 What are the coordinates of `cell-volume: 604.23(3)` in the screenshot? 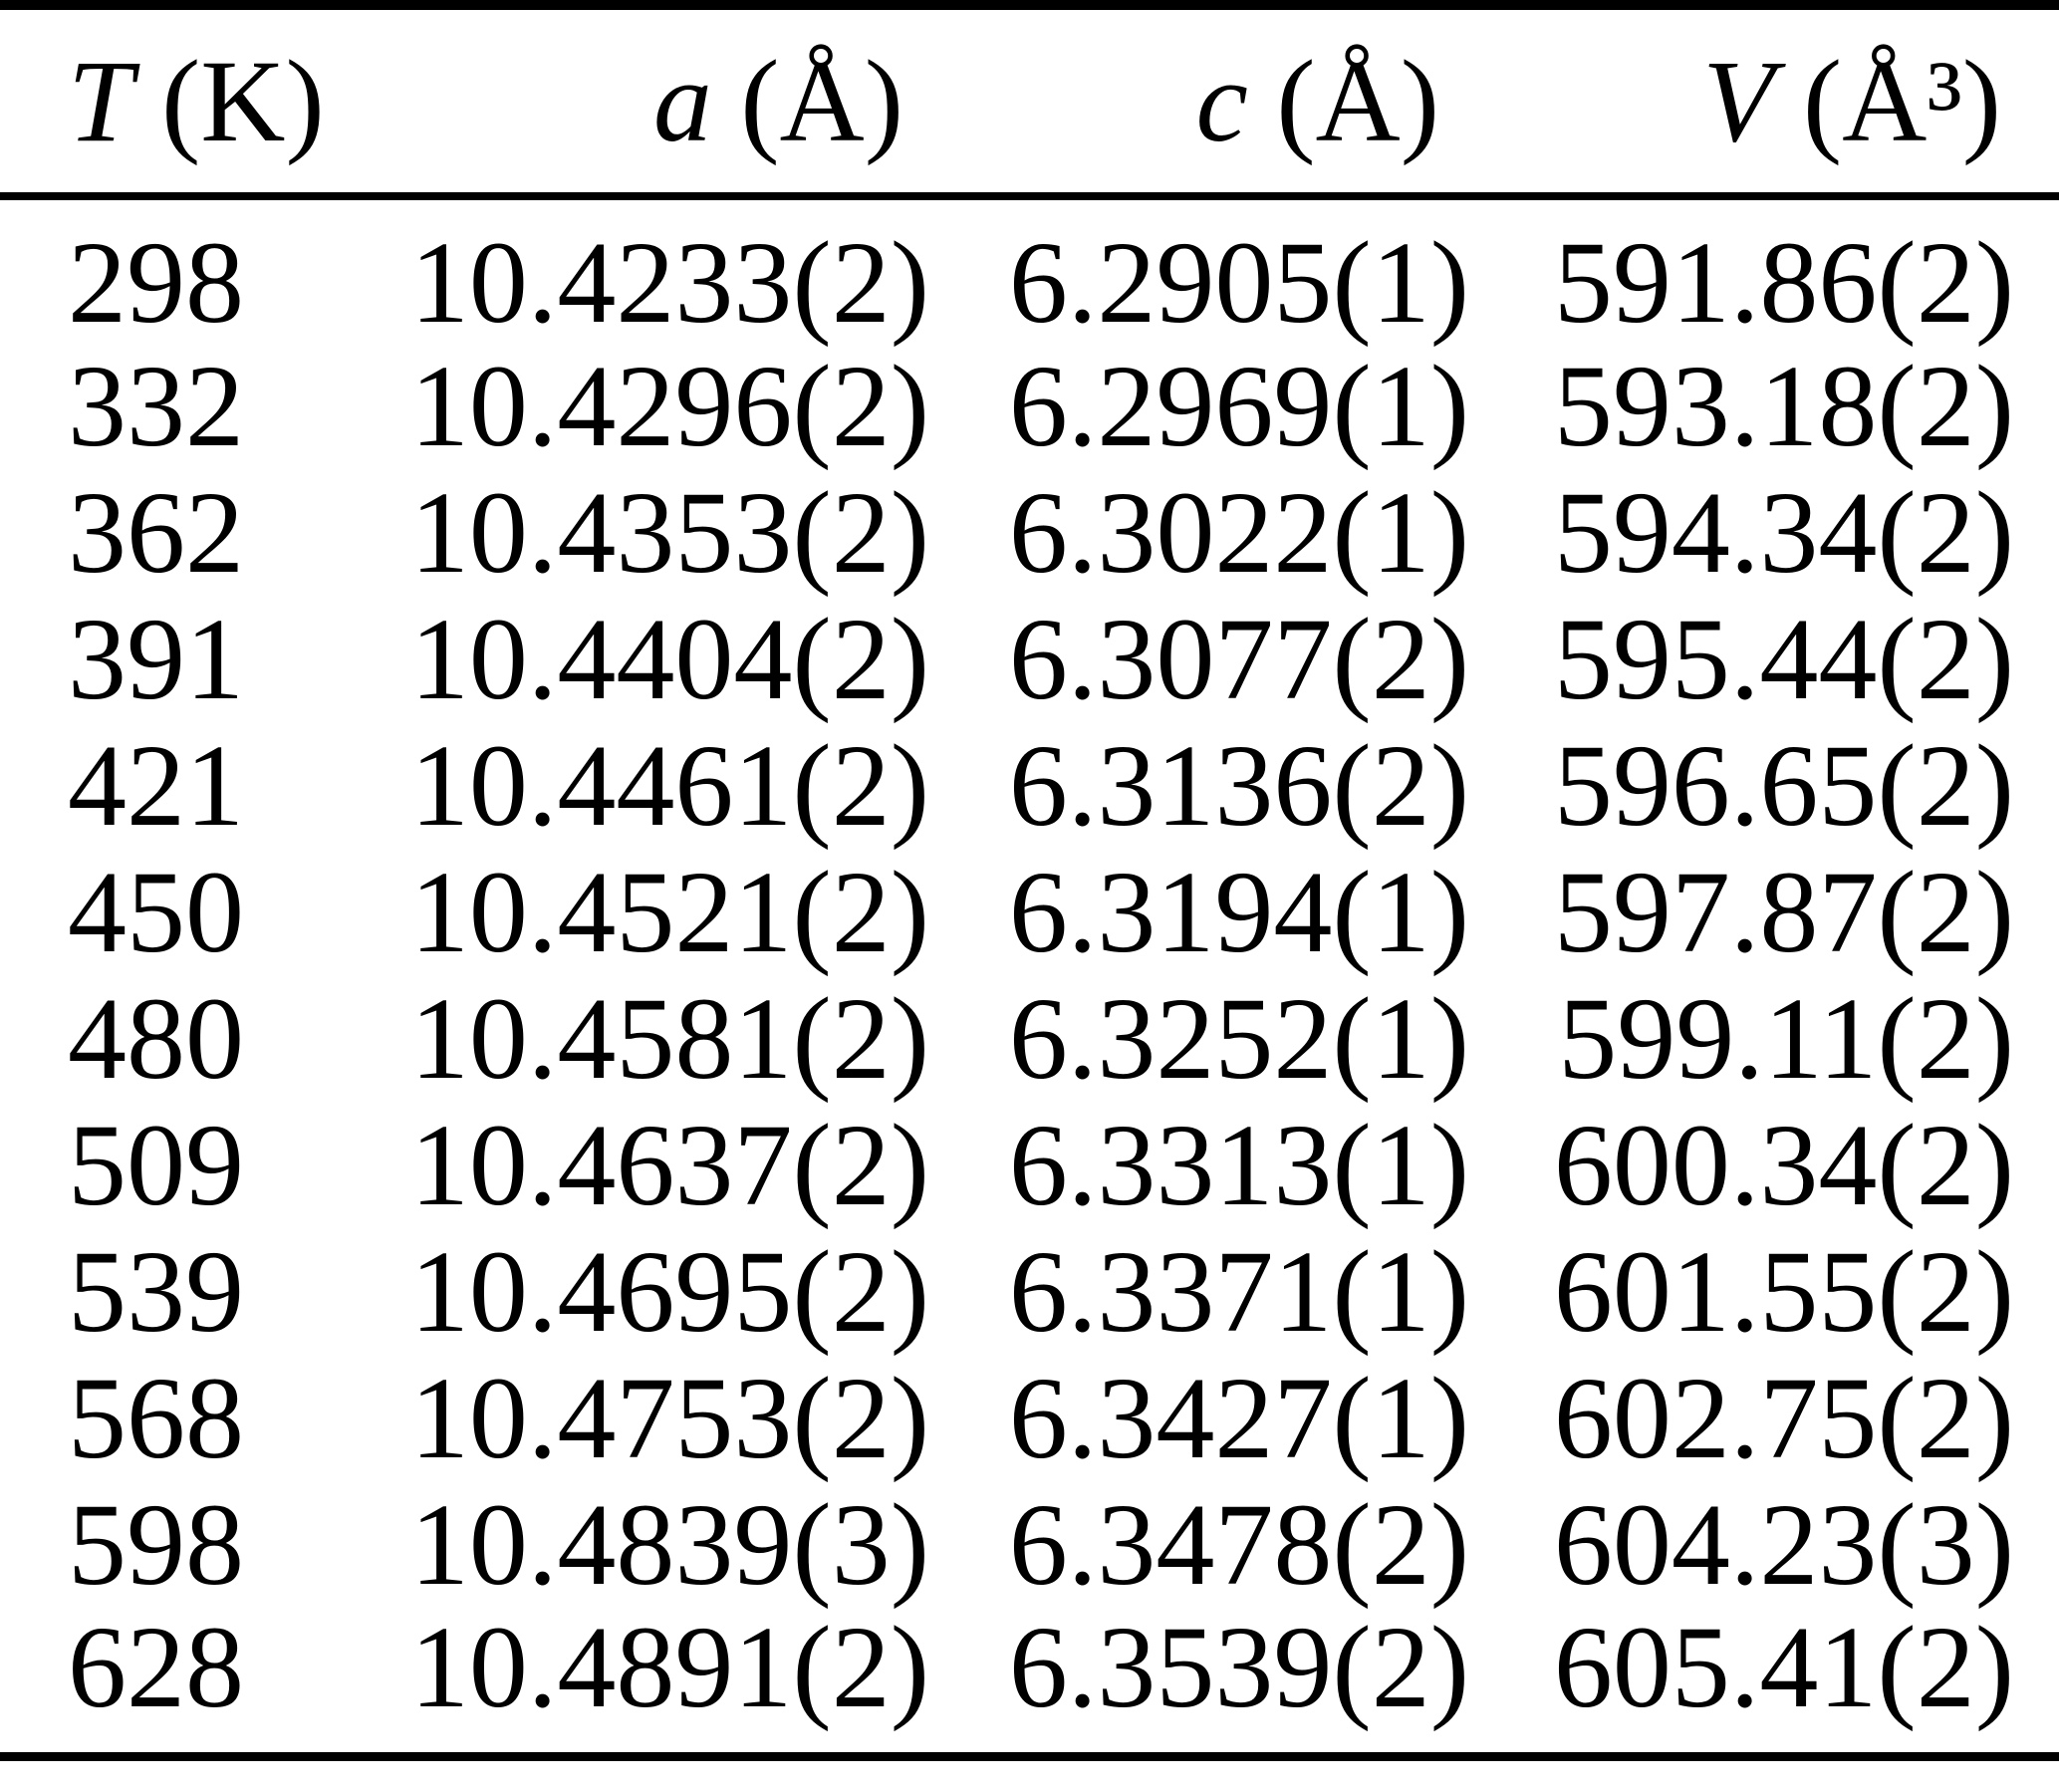 It's located at (1783, 1544).